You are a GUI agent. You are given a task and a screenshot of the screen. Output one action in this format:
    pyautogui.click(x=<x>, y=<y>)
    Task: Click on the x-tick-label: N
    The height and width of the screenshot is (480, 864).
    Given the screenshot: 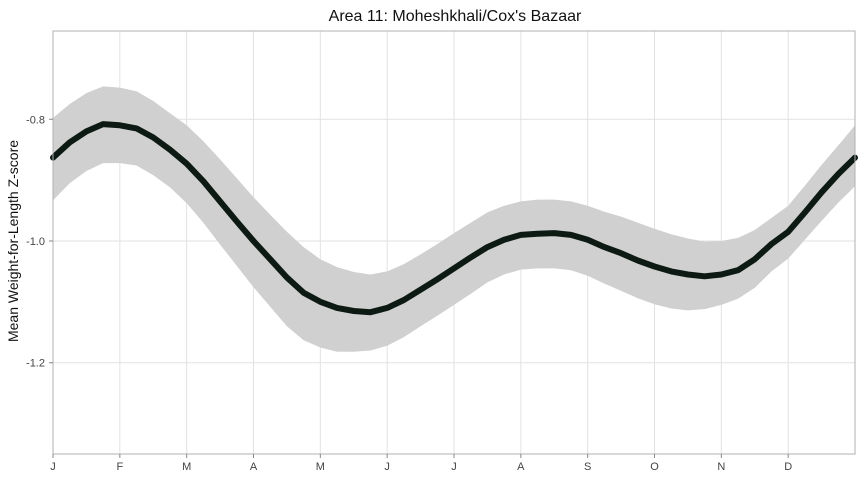 What is the action you would take?
    pyautogui.click(x=721, y=467)
    